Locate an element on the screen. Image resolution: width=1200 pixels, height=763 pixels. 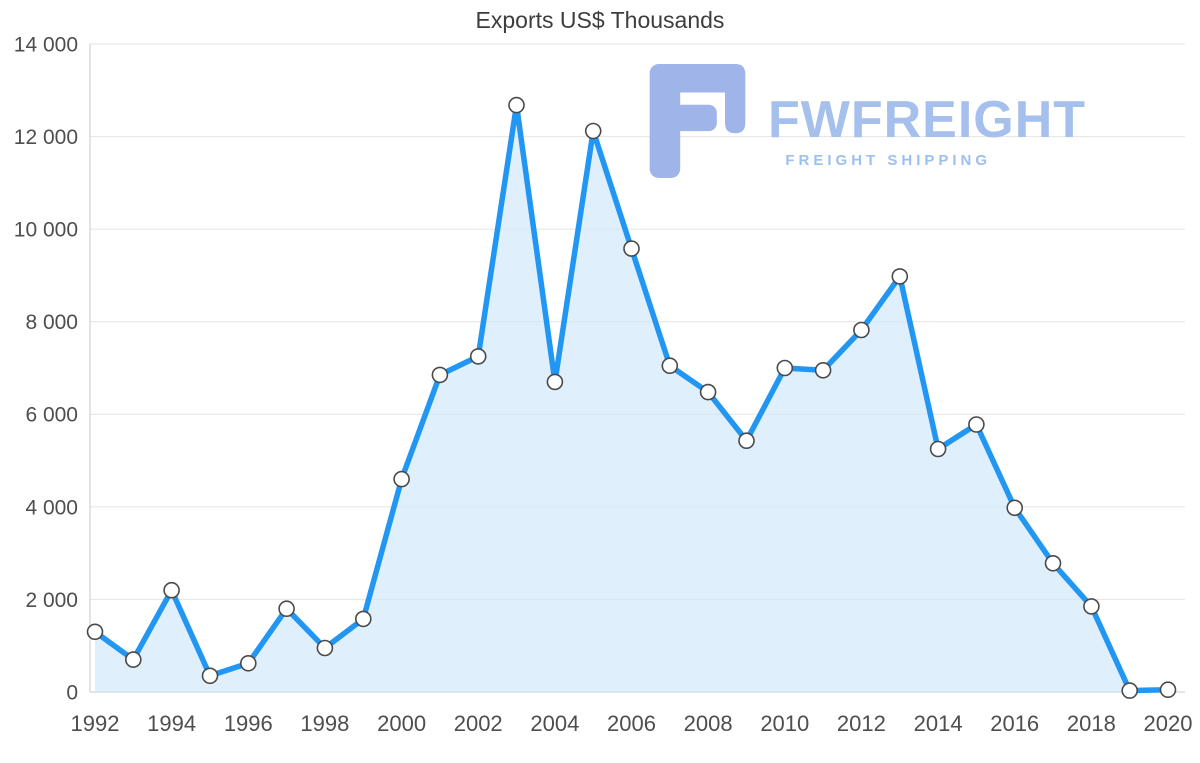
x-tick-label: 2012 is located at coordinates (861, 723).